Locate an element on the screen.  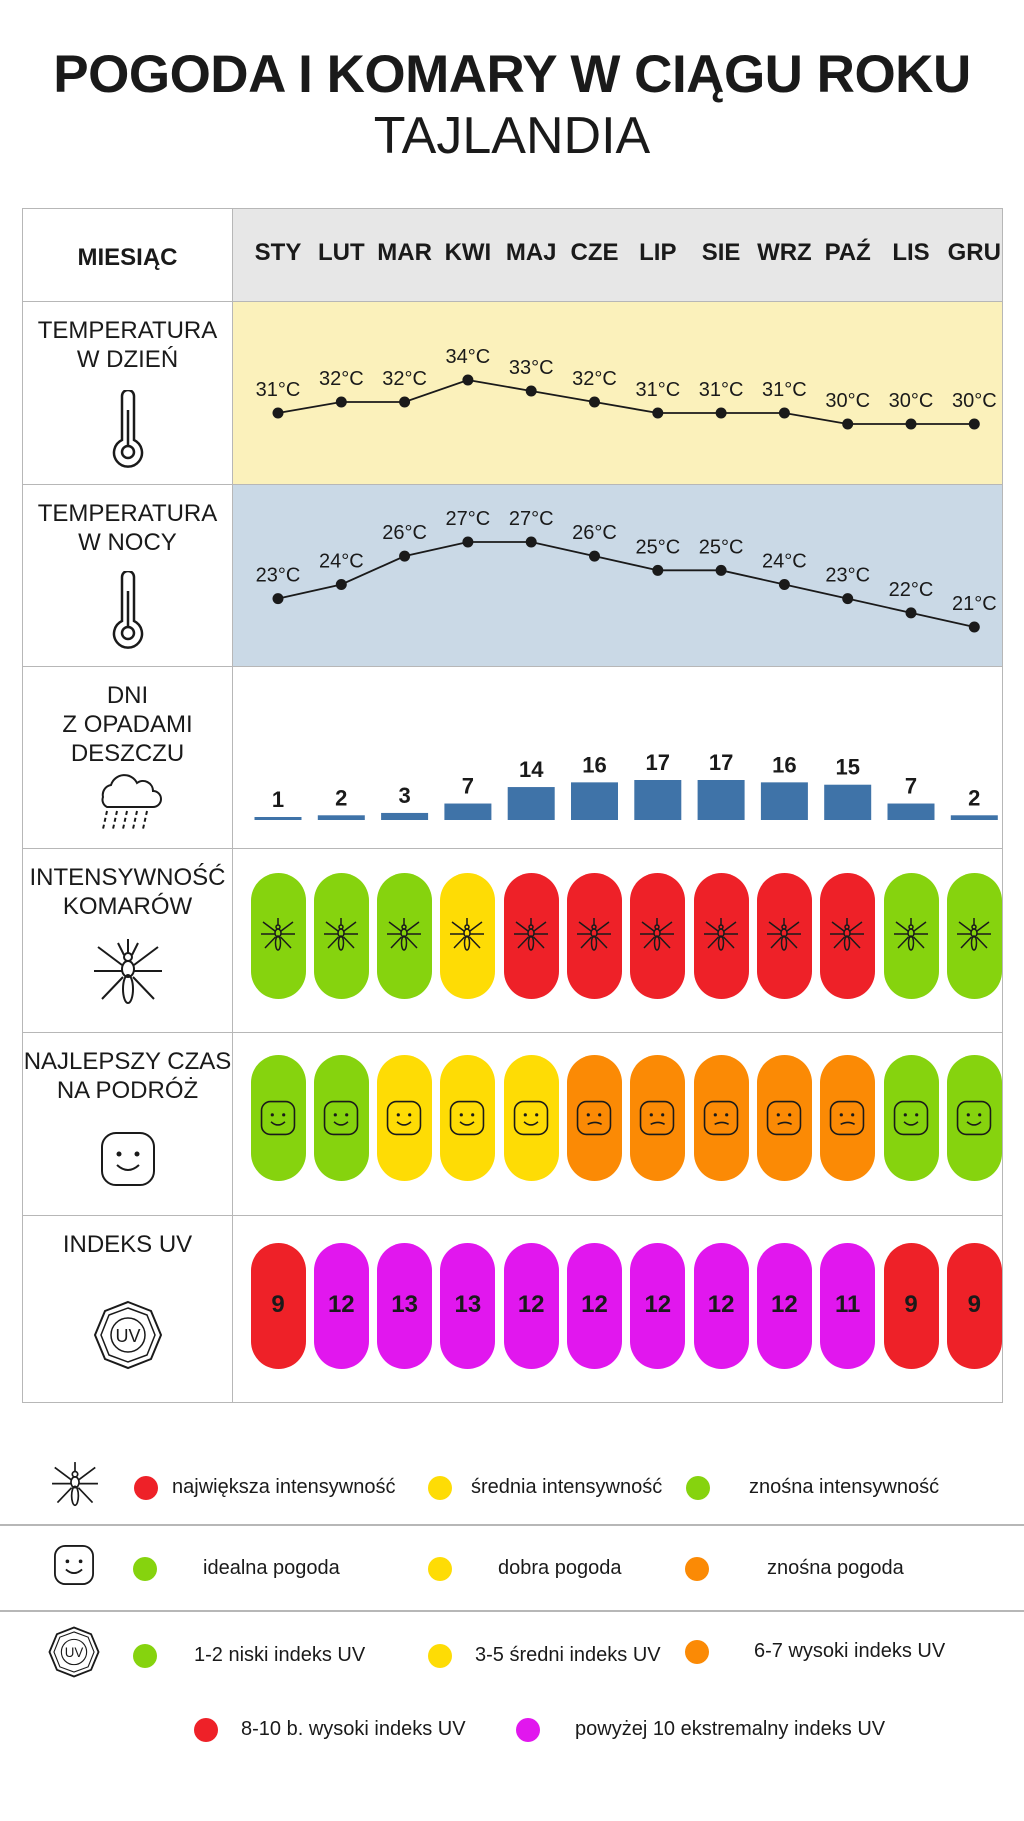
rain-value-label: 16 is located at coordinates (784, 764).